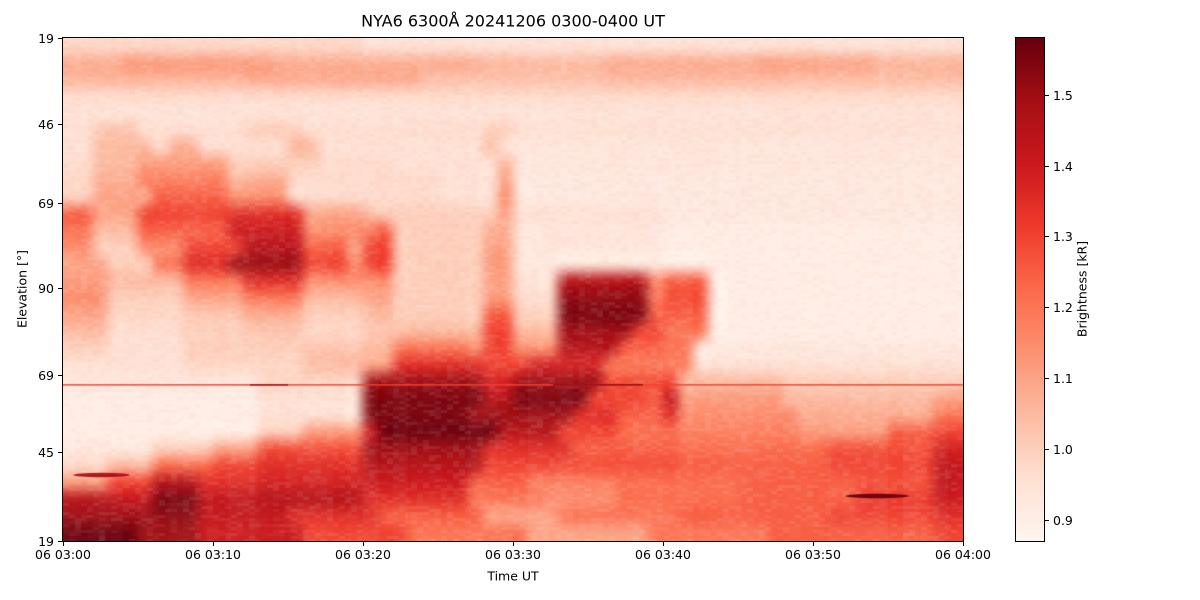 The height and width of the screenshot is (600, 1200). Describe the element at coordinates (46, 124) in the screenshot. I see `y-tick-label: 46` at that location.